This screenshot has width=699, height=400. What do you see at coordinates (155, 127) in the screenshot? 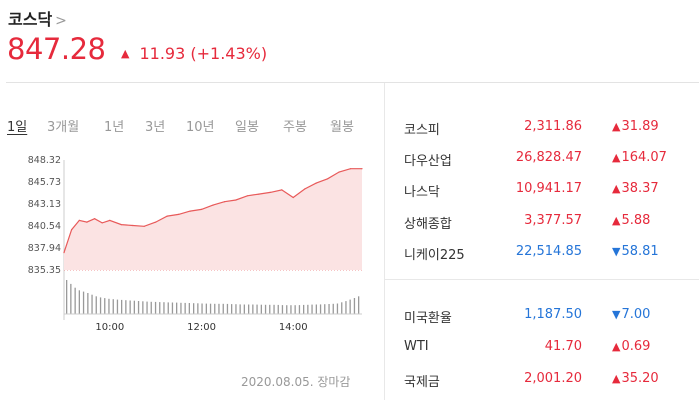
I see `tab-3y: 3년` at bounding box center [155, 127].